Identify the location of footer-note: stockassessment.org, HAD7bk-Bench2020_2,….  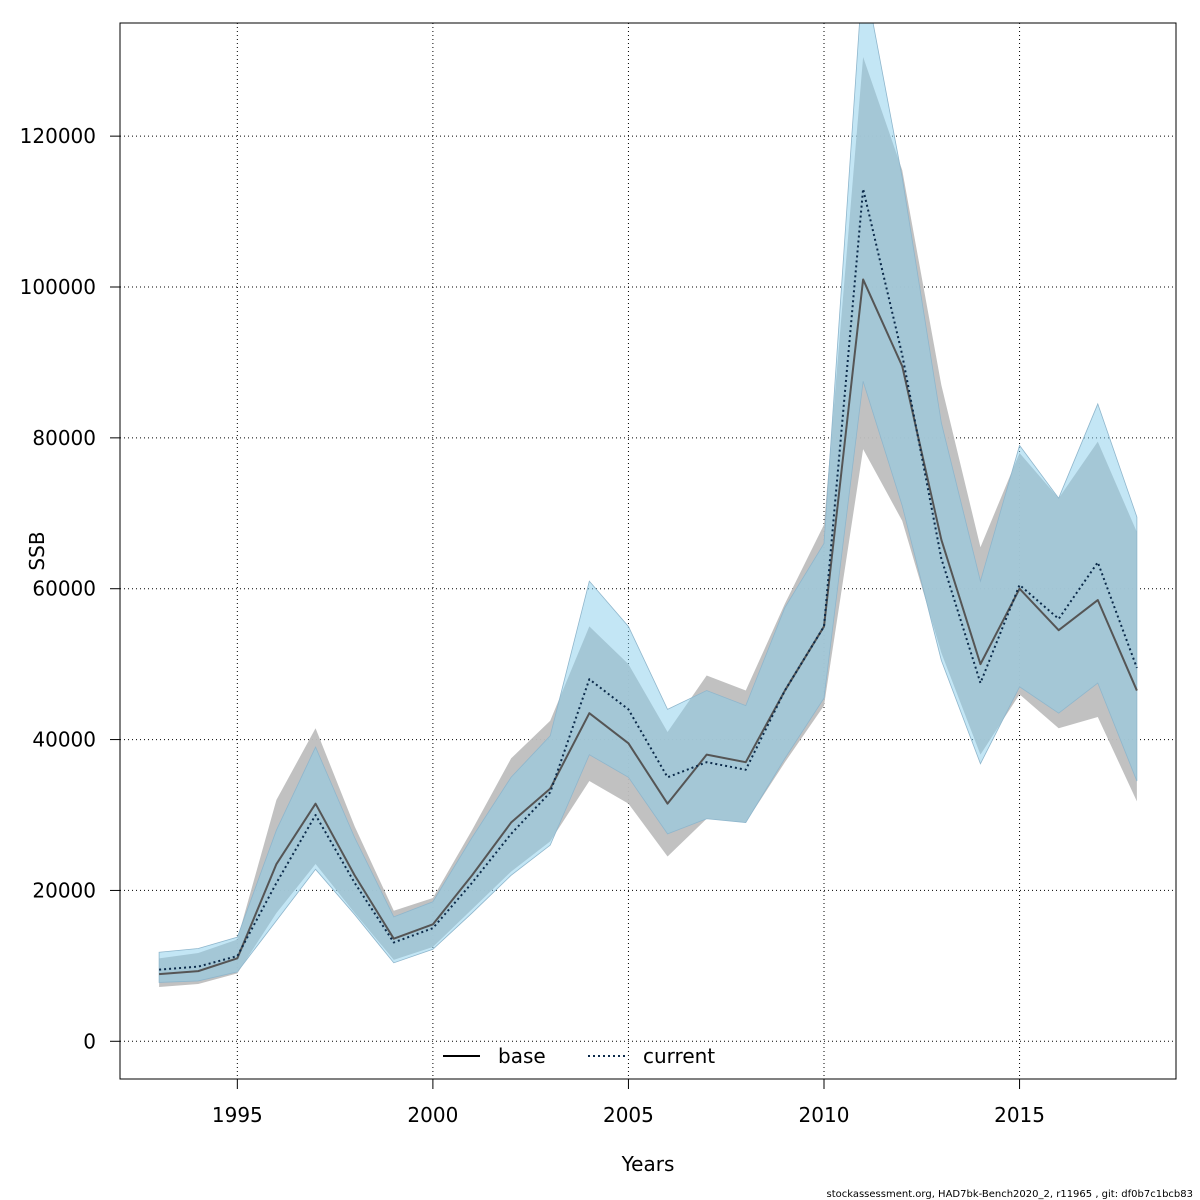
(1009, 1194).